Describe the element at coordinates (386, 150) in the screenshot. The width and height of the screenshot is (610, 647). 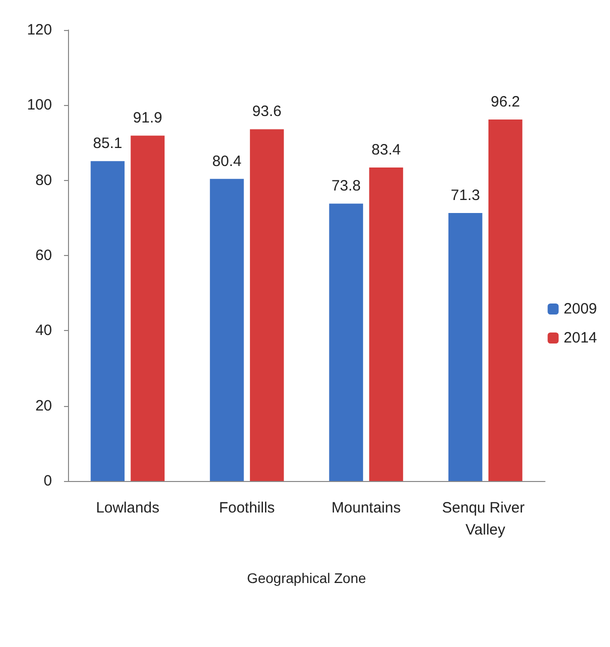
I see `data-label: 83.4` at that location.